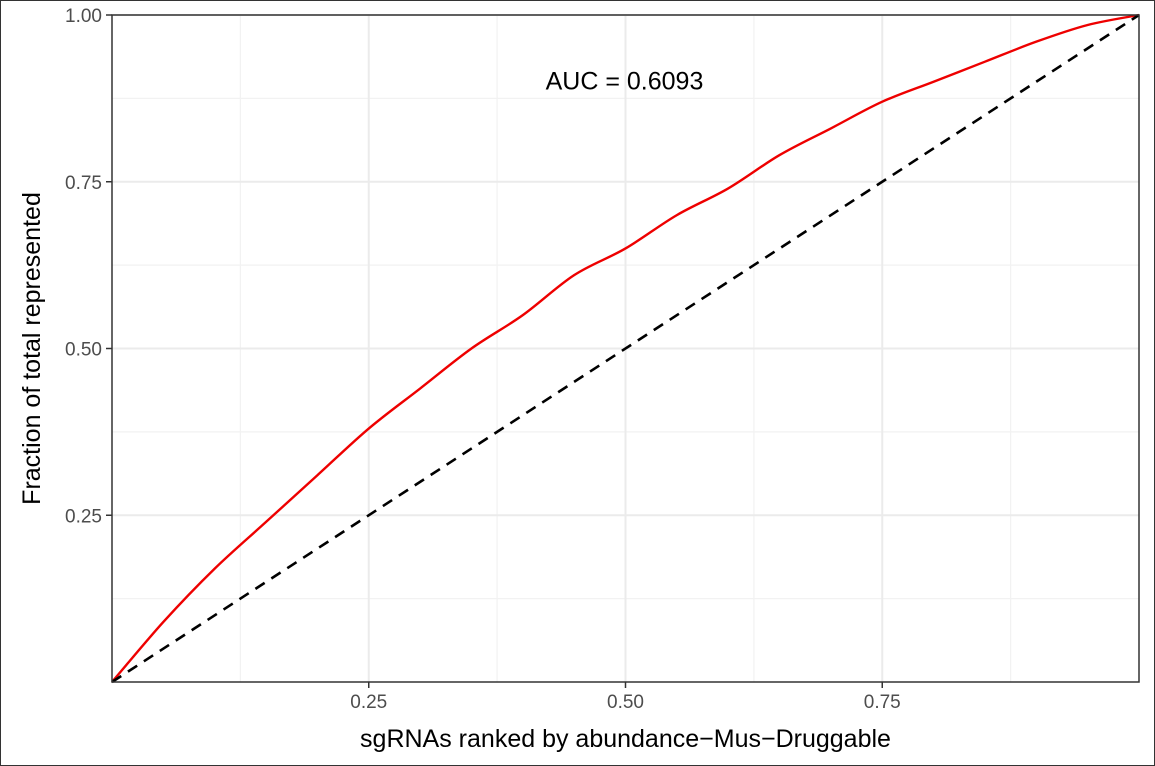  I want to click on auc-annotation: AUC = 0.6093, so click(625, 82).